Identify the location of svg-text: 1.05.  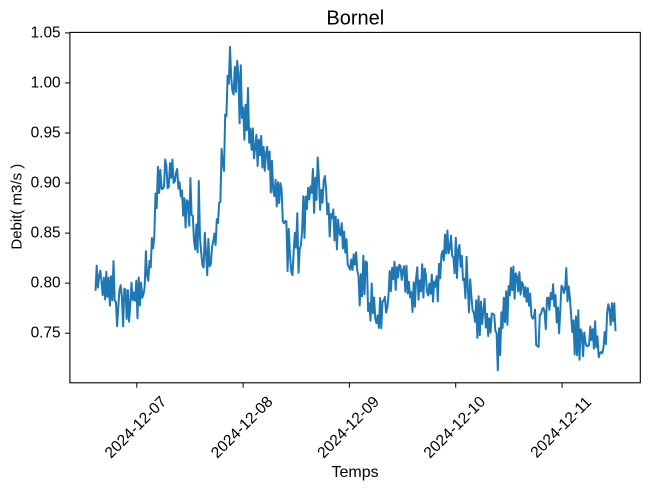
(46, 32).